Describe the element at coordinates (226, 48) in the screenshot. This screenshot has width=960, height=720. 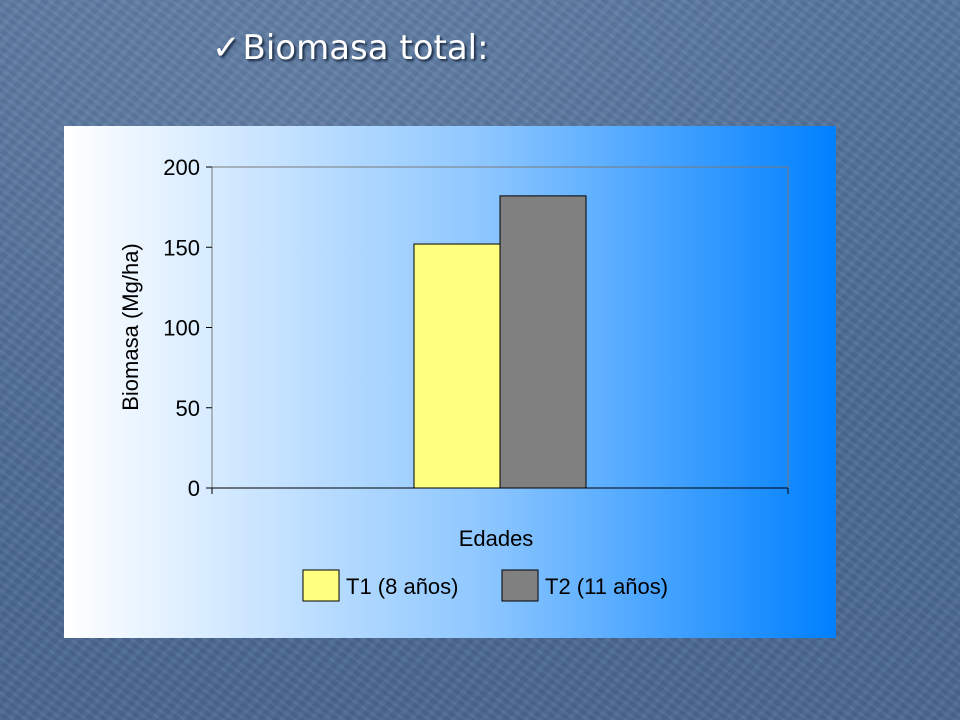
I see `checkmark-icon: ✓` at that location.